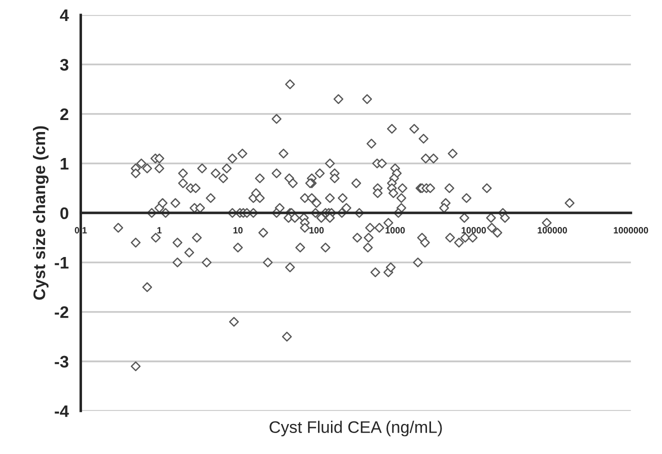 This screenshot has width=662, height=454. What do you see at coordinates (61, 312) in the screenshot?
I see `y-tick-label: -2` at bounding box center [61, 312].